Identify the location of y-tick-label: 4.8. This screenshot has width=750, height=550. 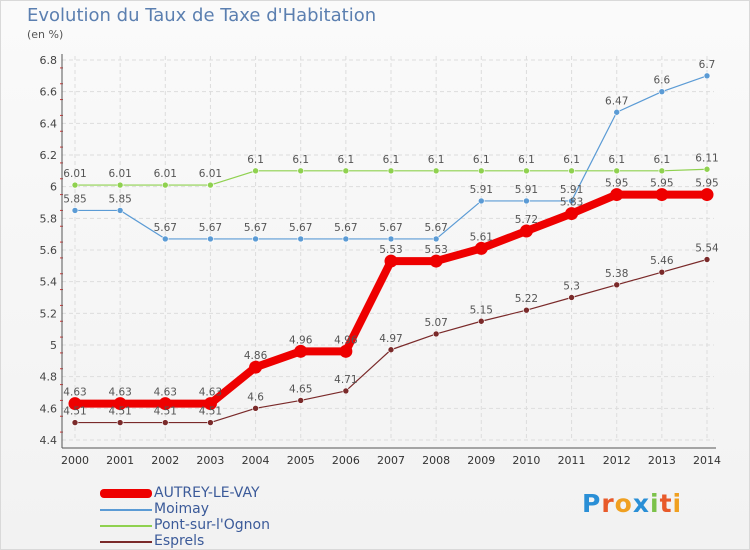
(49, 377).